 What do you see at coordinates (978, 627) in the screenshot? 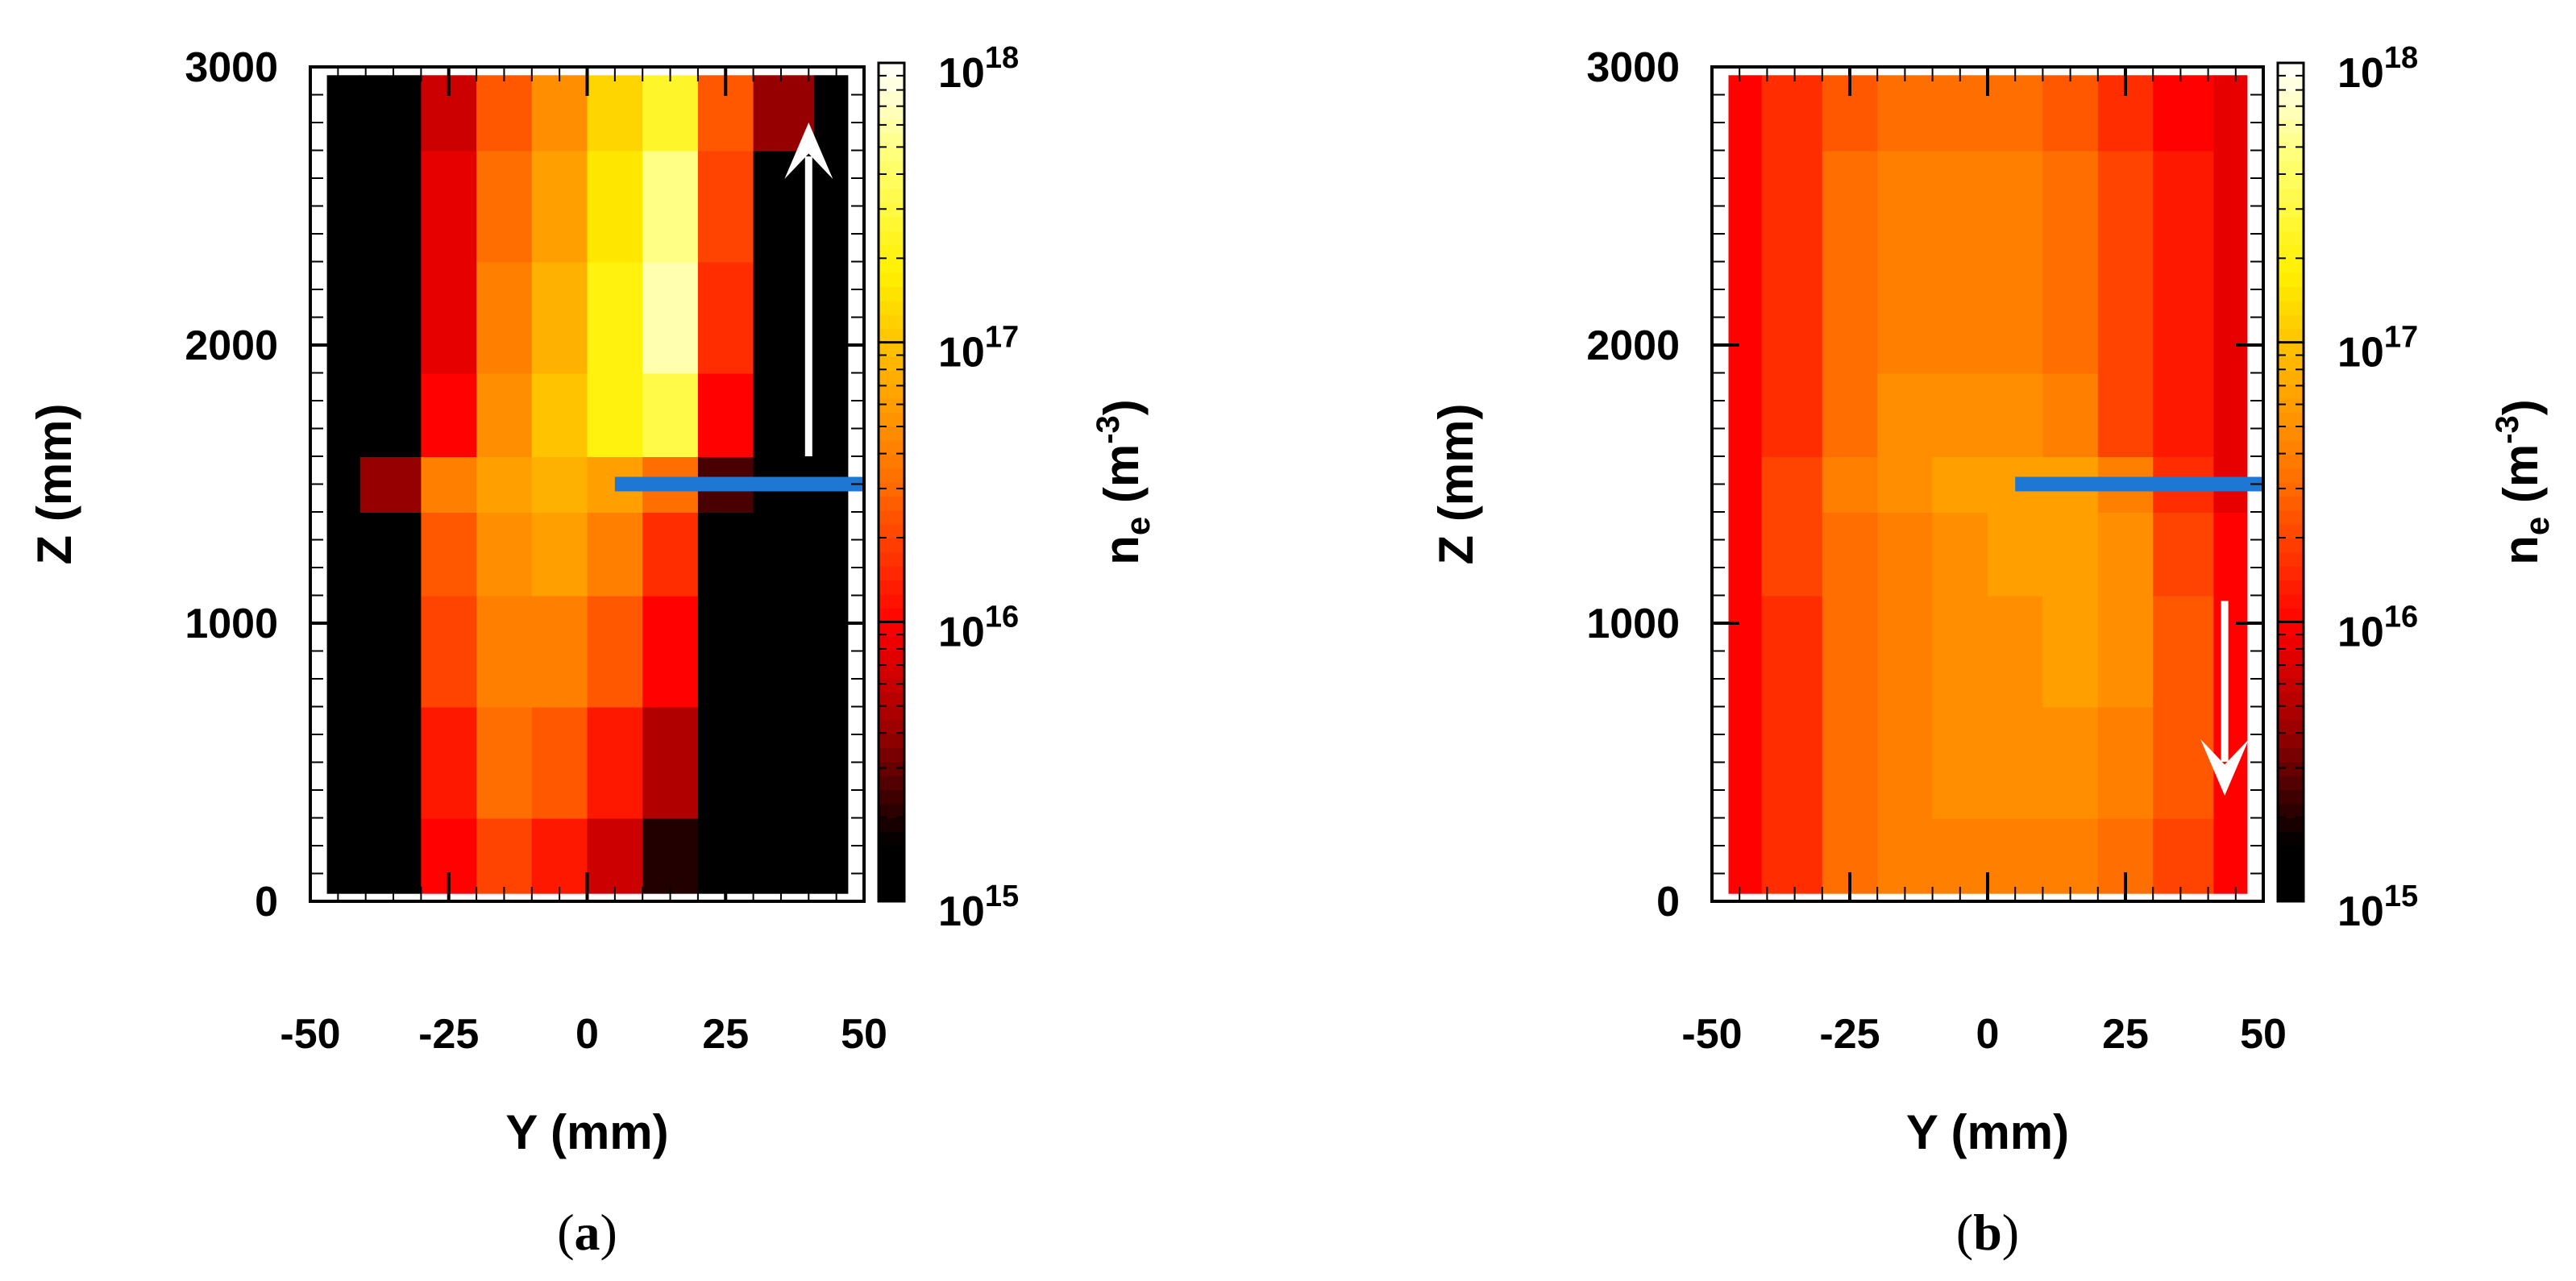
I see `colorbar-tick-label: 1016` at bounding box center [978, 627].